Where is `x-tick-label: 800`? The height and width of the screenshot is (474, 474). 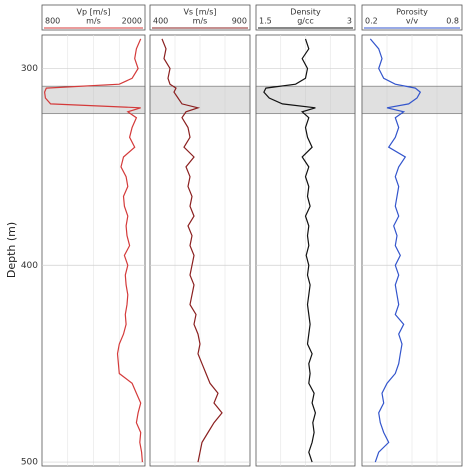 x-tick-label: 800 is located at coordinates (52, 21).